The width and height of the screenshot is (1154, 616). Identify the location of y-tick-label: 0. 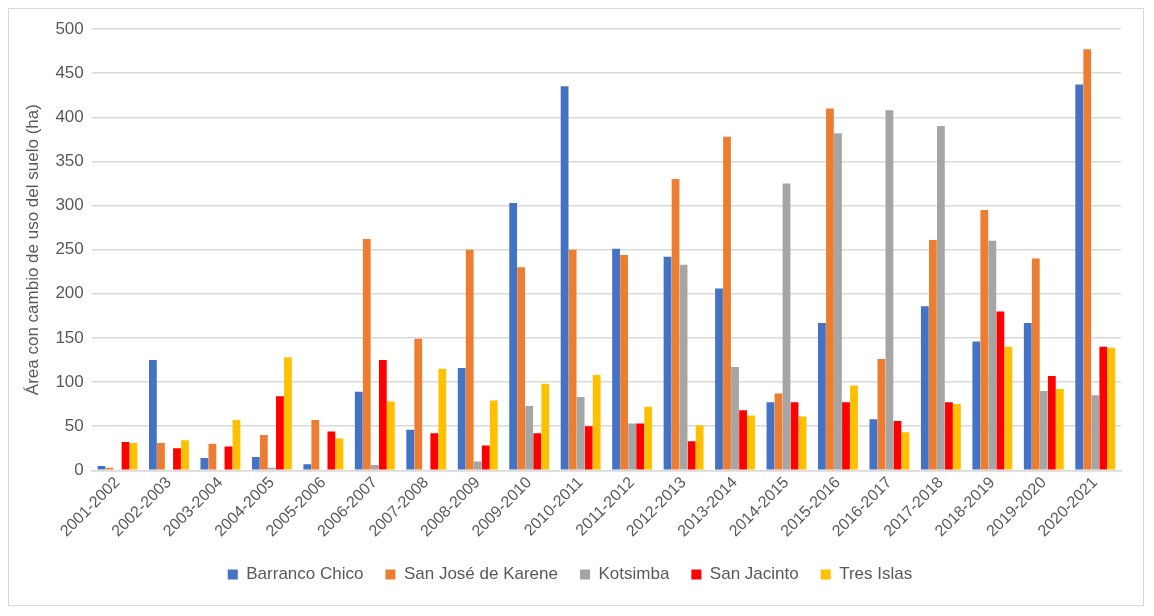
(79, 470).